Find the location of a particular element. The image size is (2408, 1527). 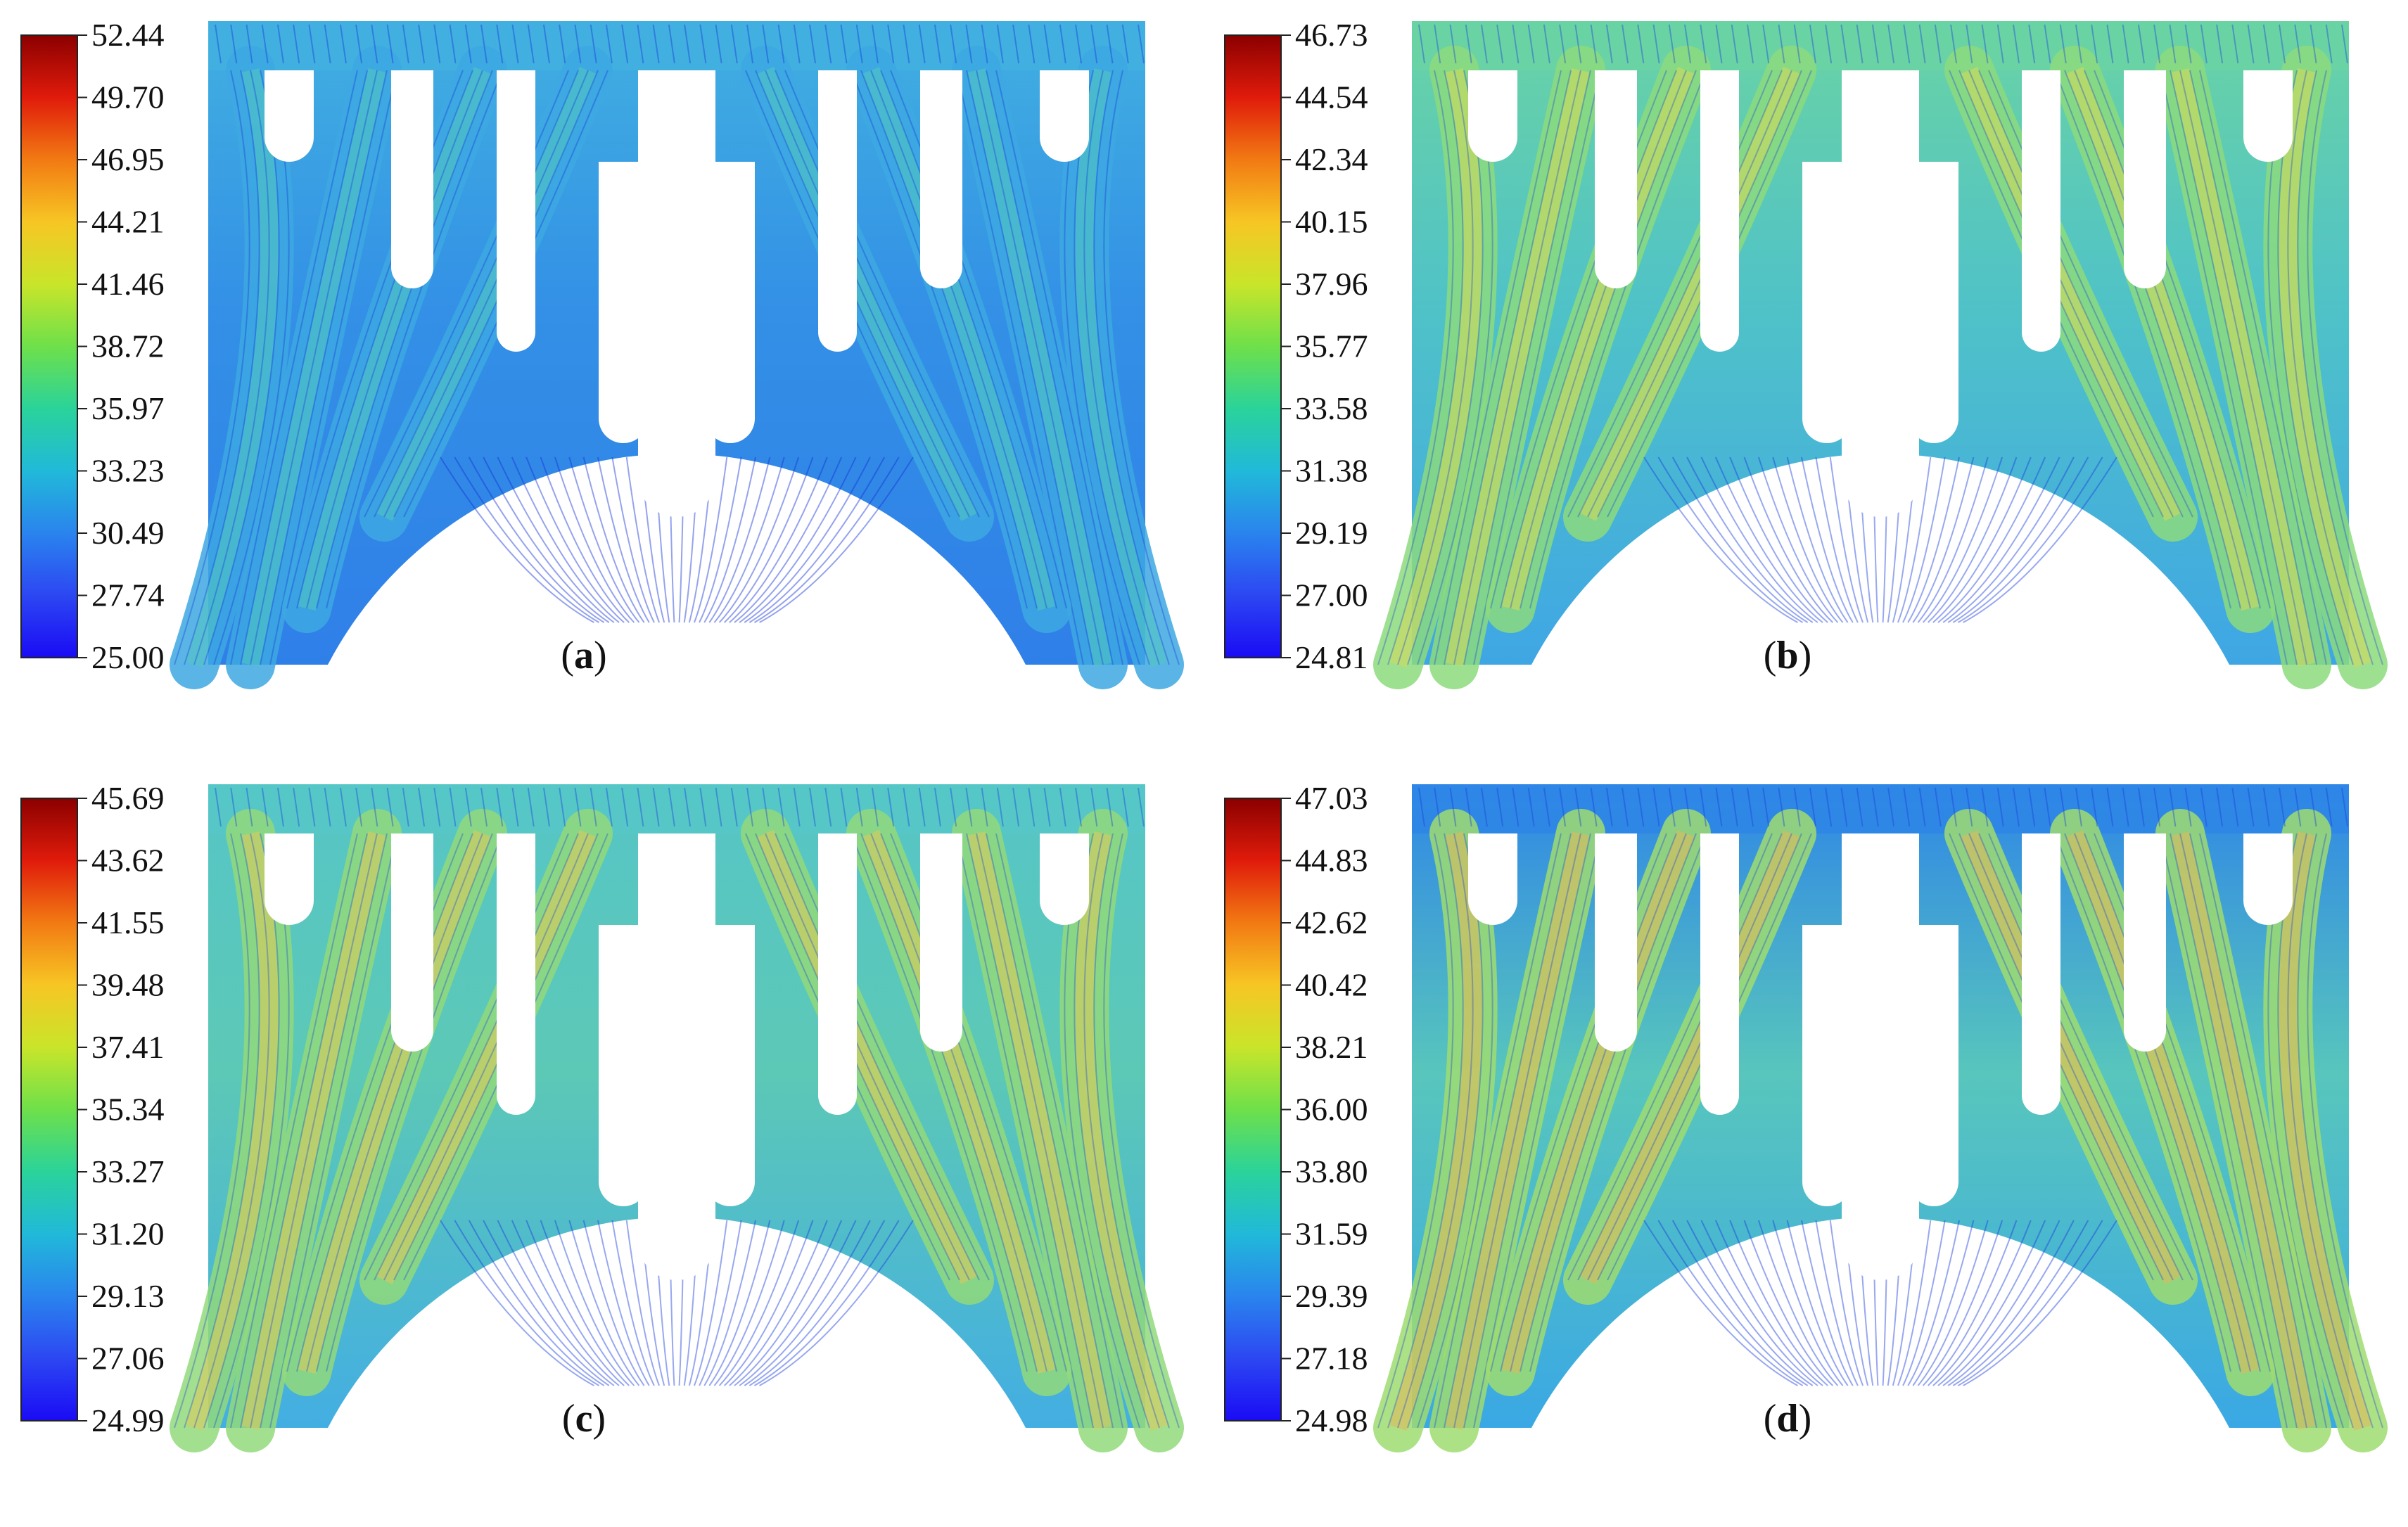

colorbar-tick-label: 31.59 is located at coordinates (1331, 1234).